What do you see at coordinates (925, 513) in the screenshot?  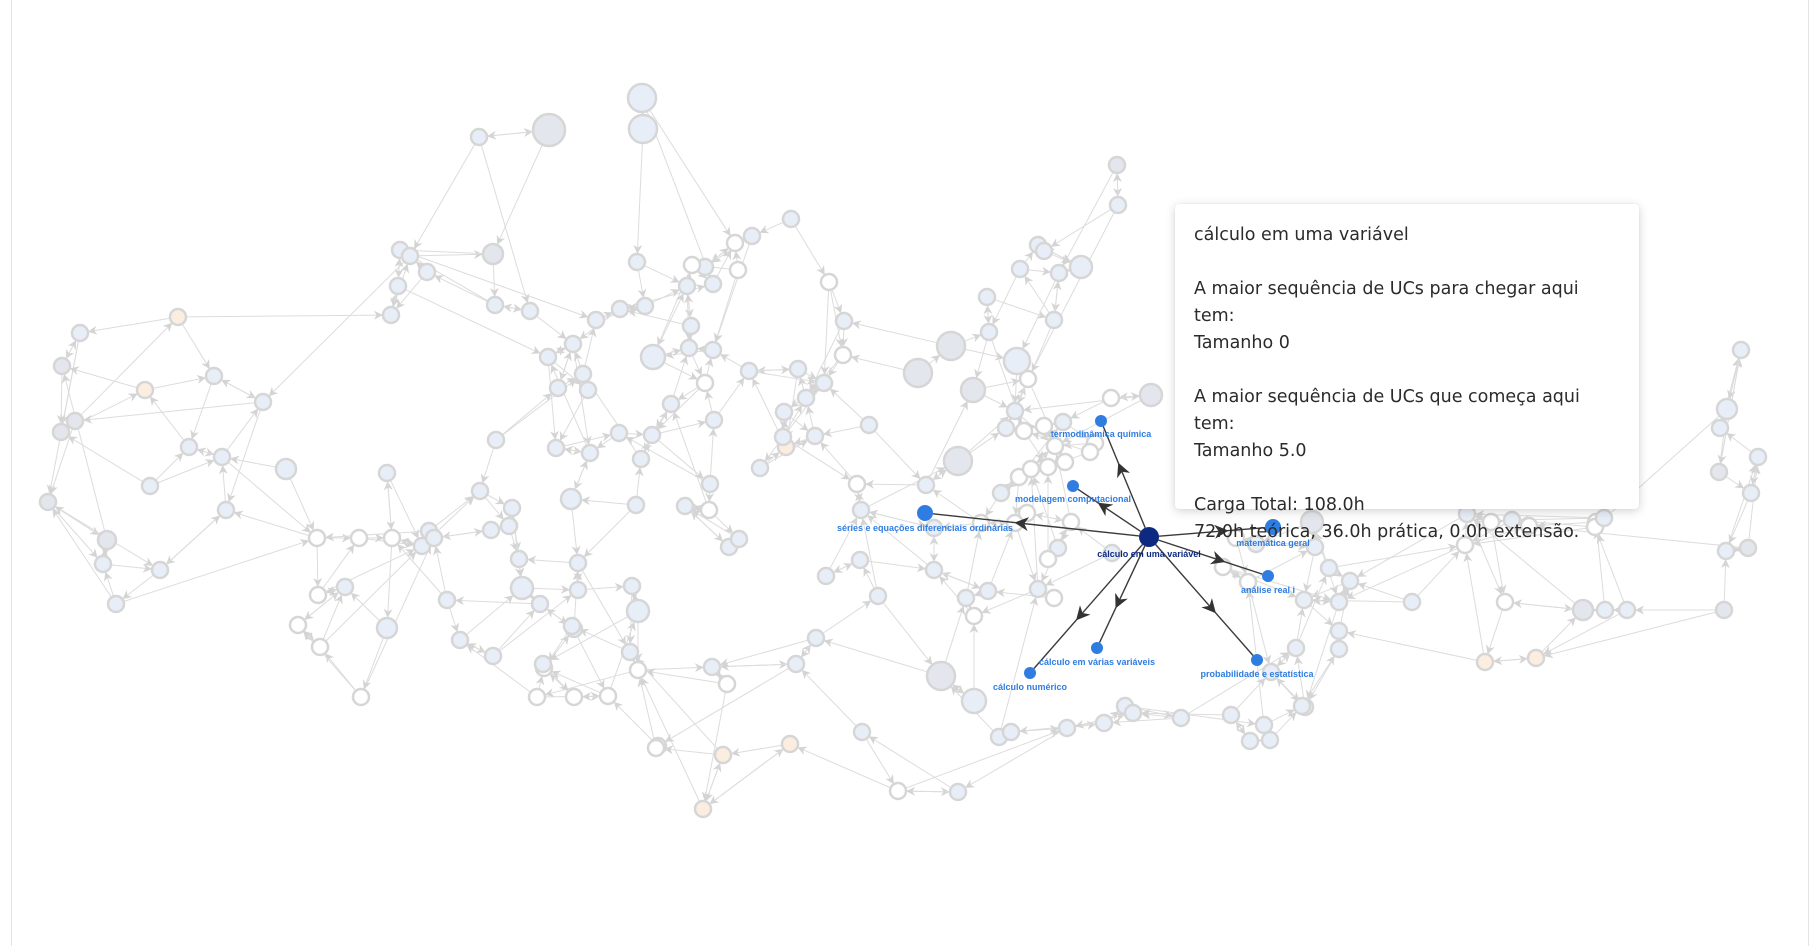 I see `node-series` at bounding box center [925, 513].